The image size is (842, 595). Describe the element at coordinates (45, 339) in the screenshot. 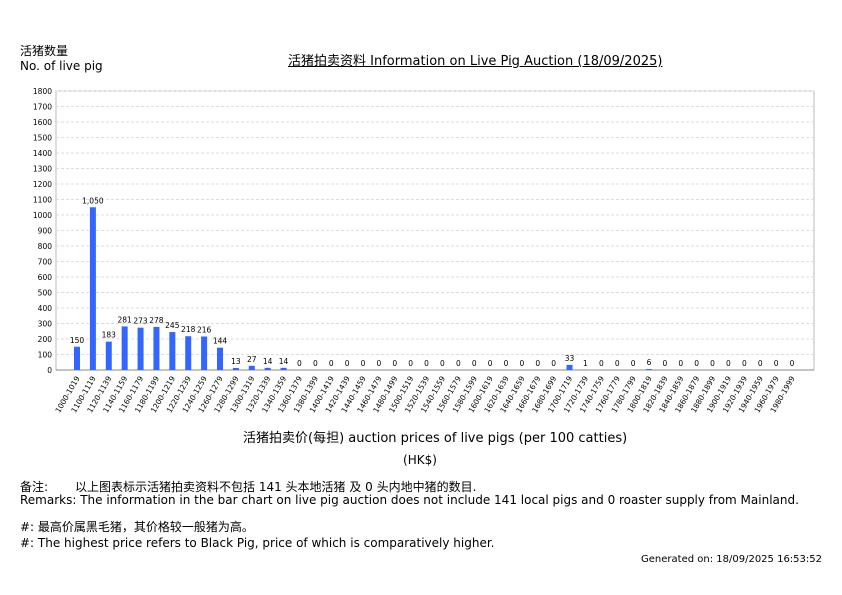

I see `y-tick-label: 200` at that location.